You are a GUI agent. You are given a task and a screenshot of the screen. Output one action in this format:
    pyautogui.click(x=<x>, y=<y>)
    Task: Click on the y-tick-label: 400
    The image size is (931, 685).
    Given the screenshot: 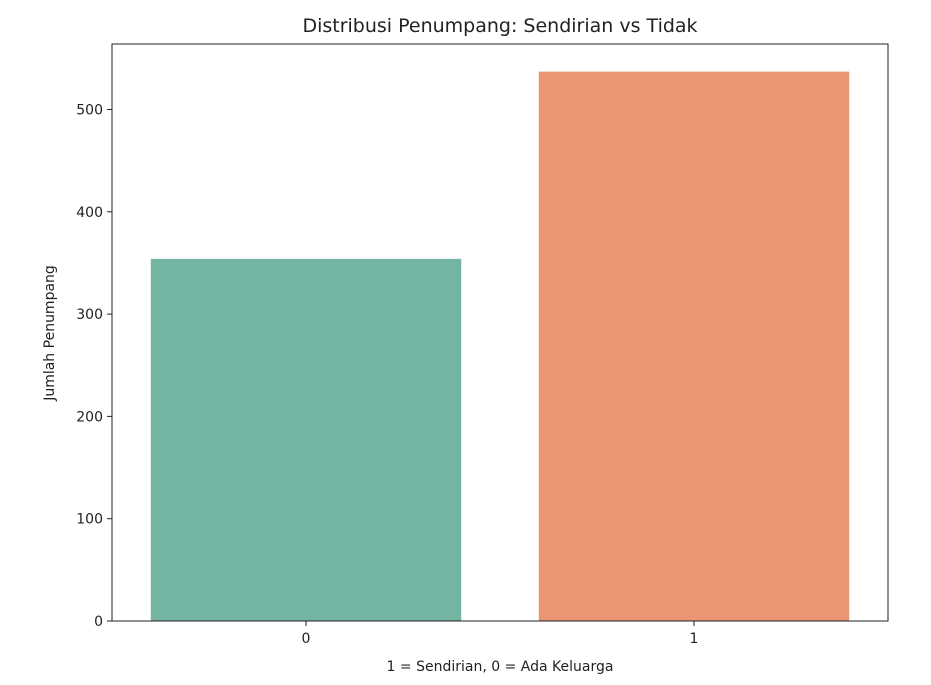 What is the action you would take?
    pyautogui.click(x=89, y=213)
    